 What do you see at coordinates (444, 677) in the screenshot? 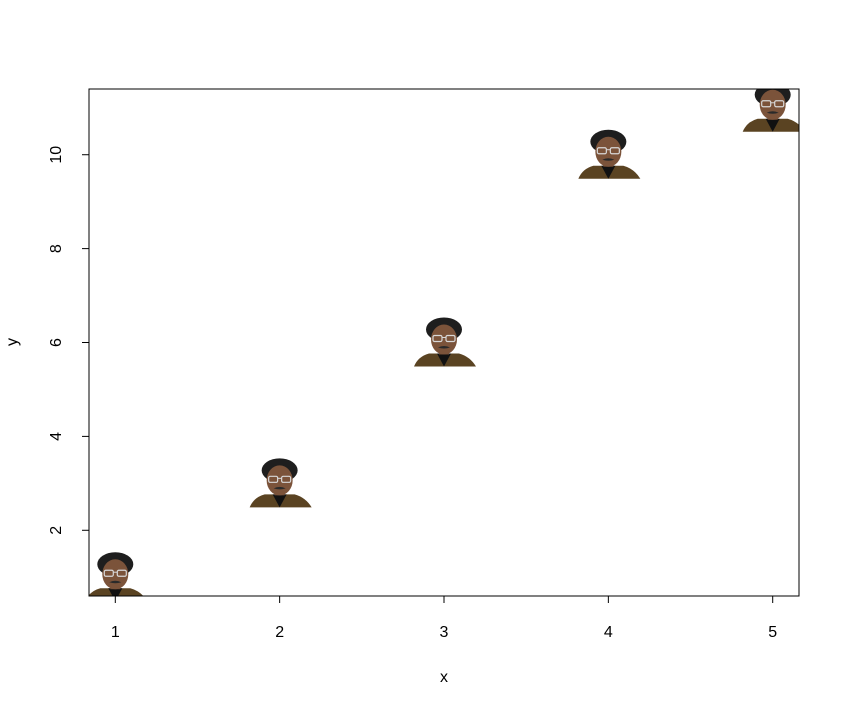
I see `x-axis-label: x` at bounding box center [444, 677].